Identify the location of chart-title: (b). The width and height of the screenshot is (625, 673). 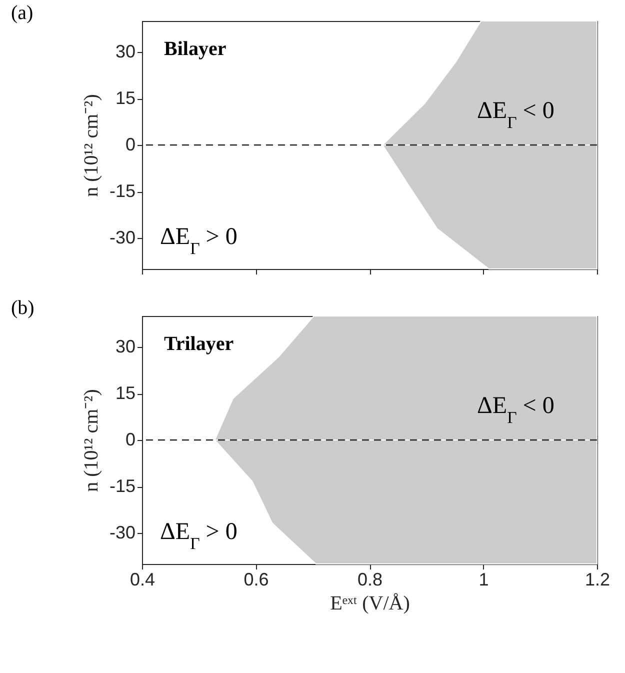
(22, 308).